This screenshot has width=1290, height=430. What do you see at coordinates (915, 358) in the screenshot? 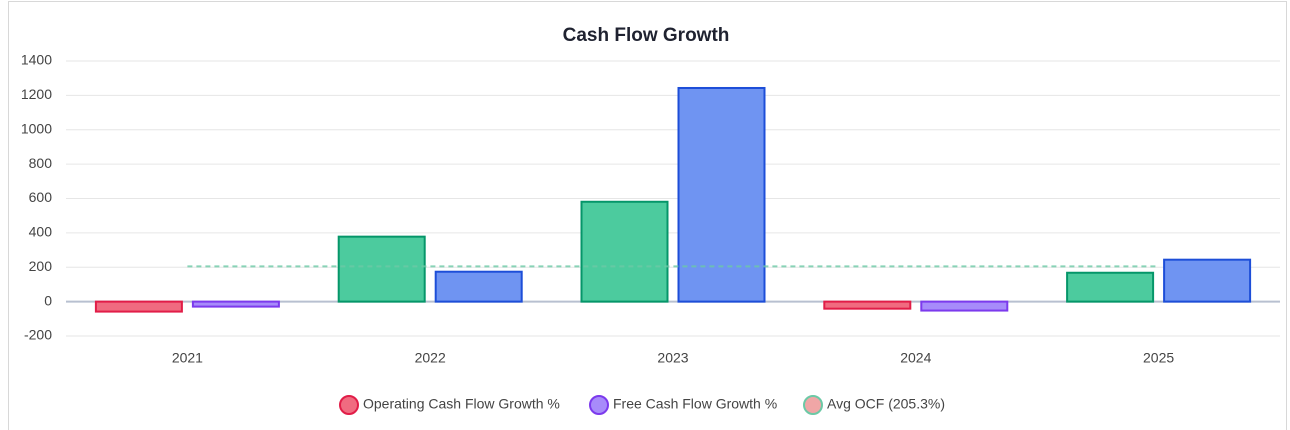
I see `x-tick-label: 2024` at bounding box center [915, 358].